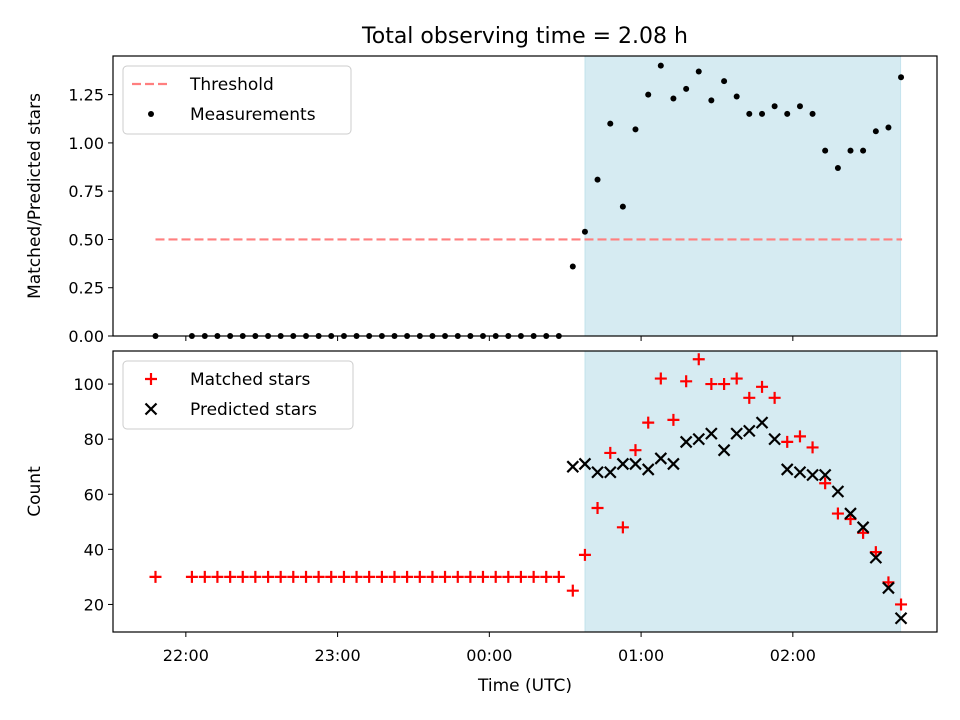 This screenshot has height=720, width=960. Describe the element at coordinates (86, 95) in the screenshot. I see `y-tick-label: 1.25` at that location.